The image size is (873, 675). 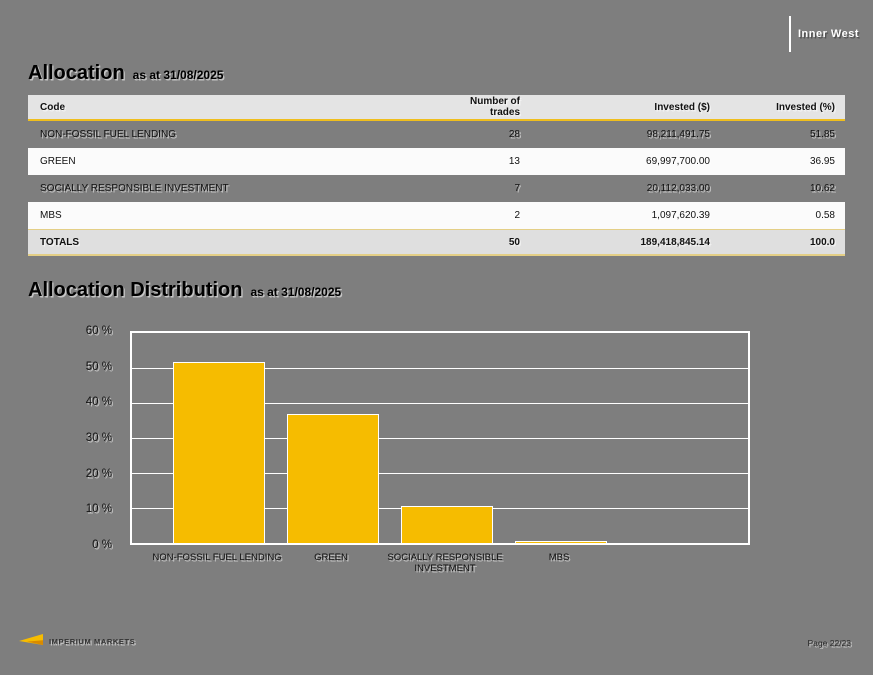 I want to click on x-label-slot: NON-FOSSIL FUEL LENDING, so click(x=216, y=567).